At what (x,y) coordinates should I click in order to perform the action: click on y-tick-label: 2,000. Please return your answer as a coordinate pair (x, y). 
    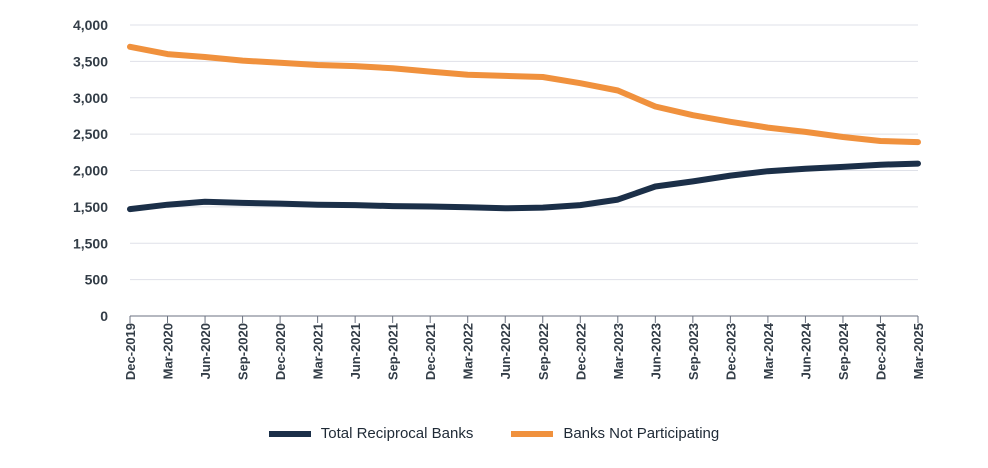
    Looking at the image, I should click on (90, 171).